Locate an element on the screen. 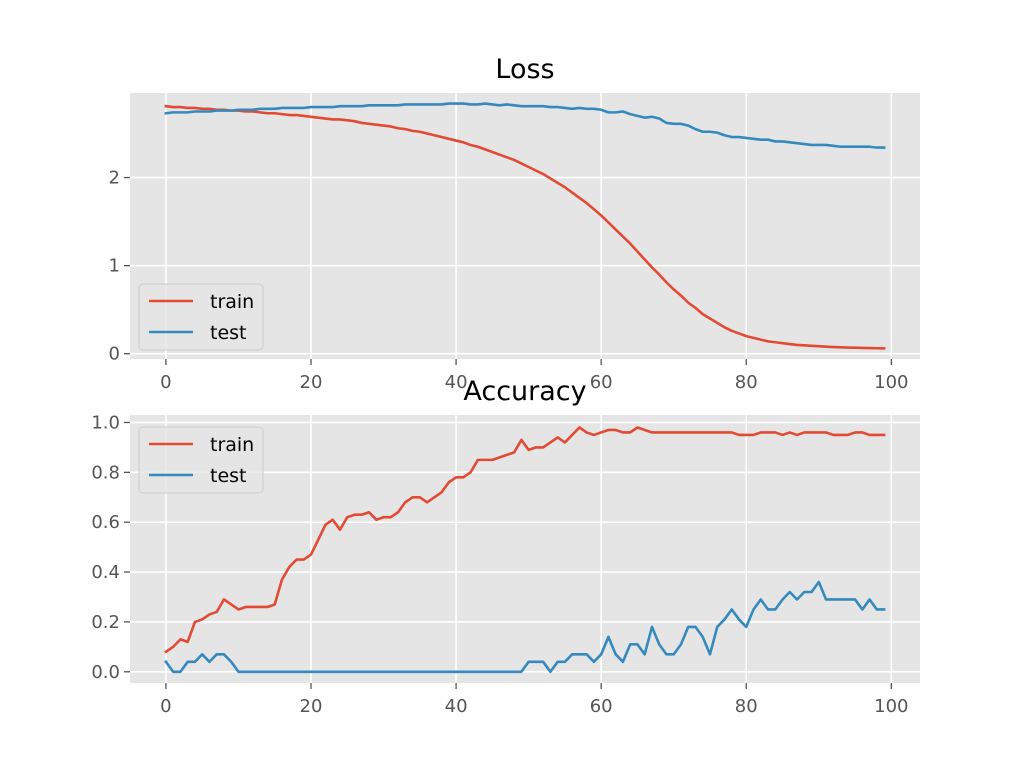  loss-legend-label-train: train is located at coordinates (232, 302).